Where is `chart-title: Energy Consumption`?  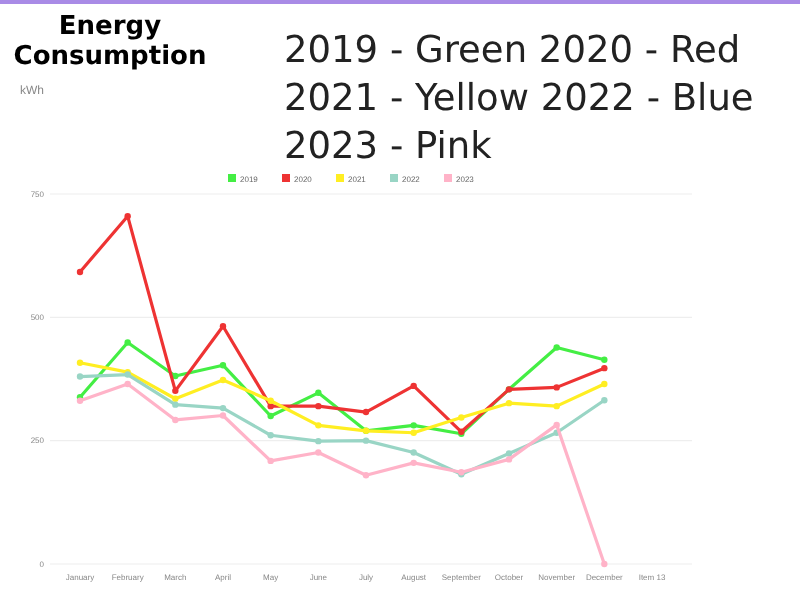 chart-title: Energy Consumption is located at coordinates (110, 42).